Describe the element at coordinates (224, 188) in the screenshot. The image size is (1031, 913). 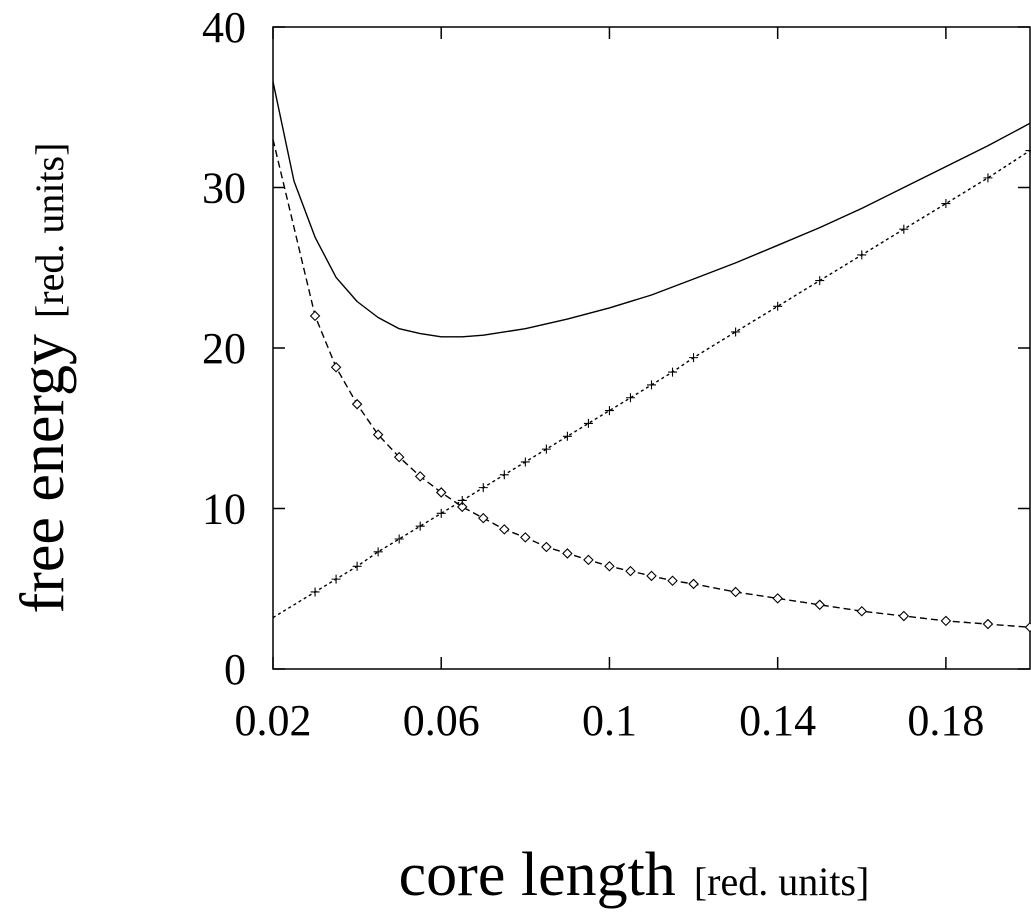
I see `y-tick-label: 30` at that location.